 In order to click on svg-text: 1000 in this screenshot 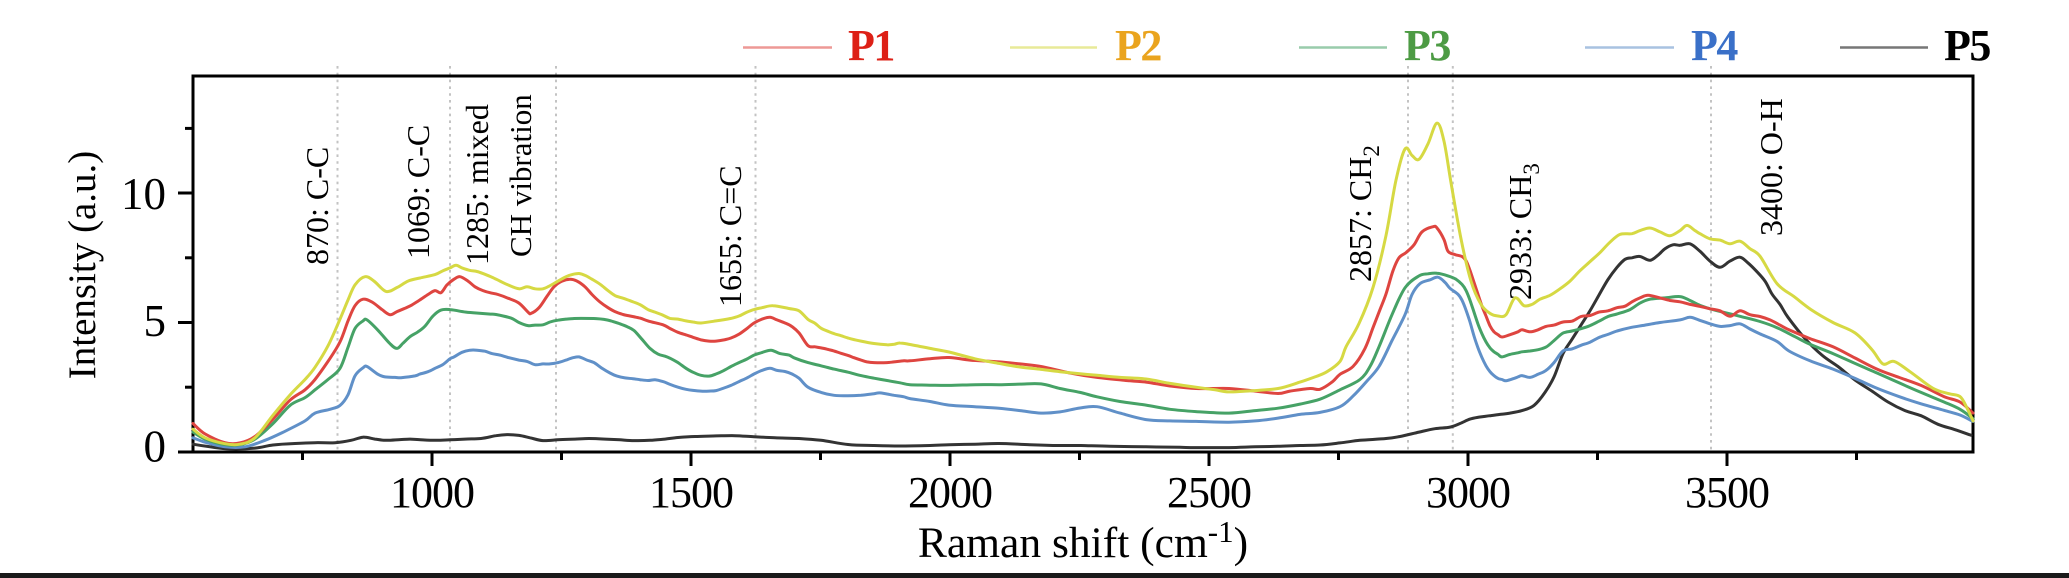, I will do `click(432, 492)`.